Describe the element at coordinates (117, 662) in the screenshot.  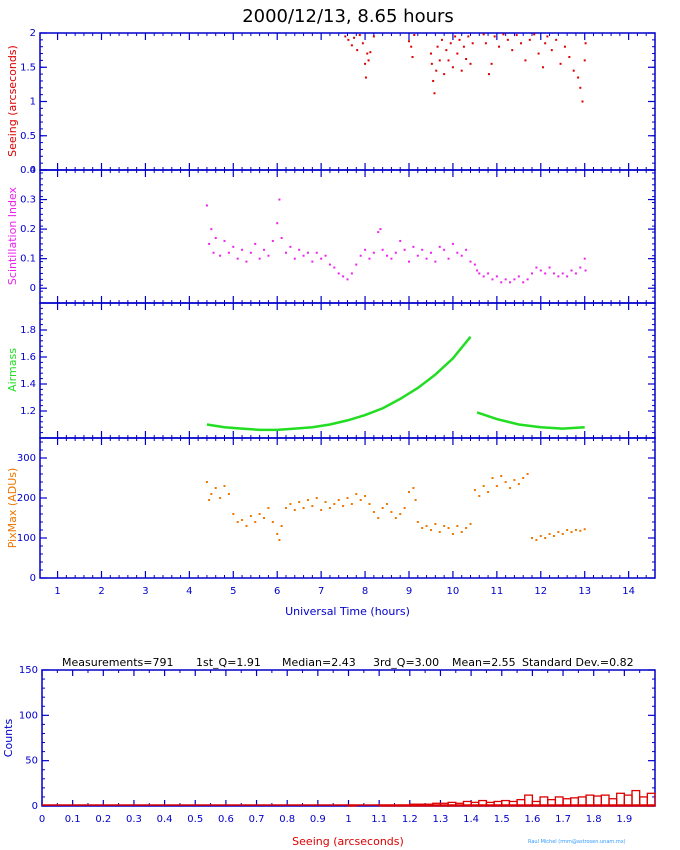
I see `stat-measurements: Measurements=791` at that location.